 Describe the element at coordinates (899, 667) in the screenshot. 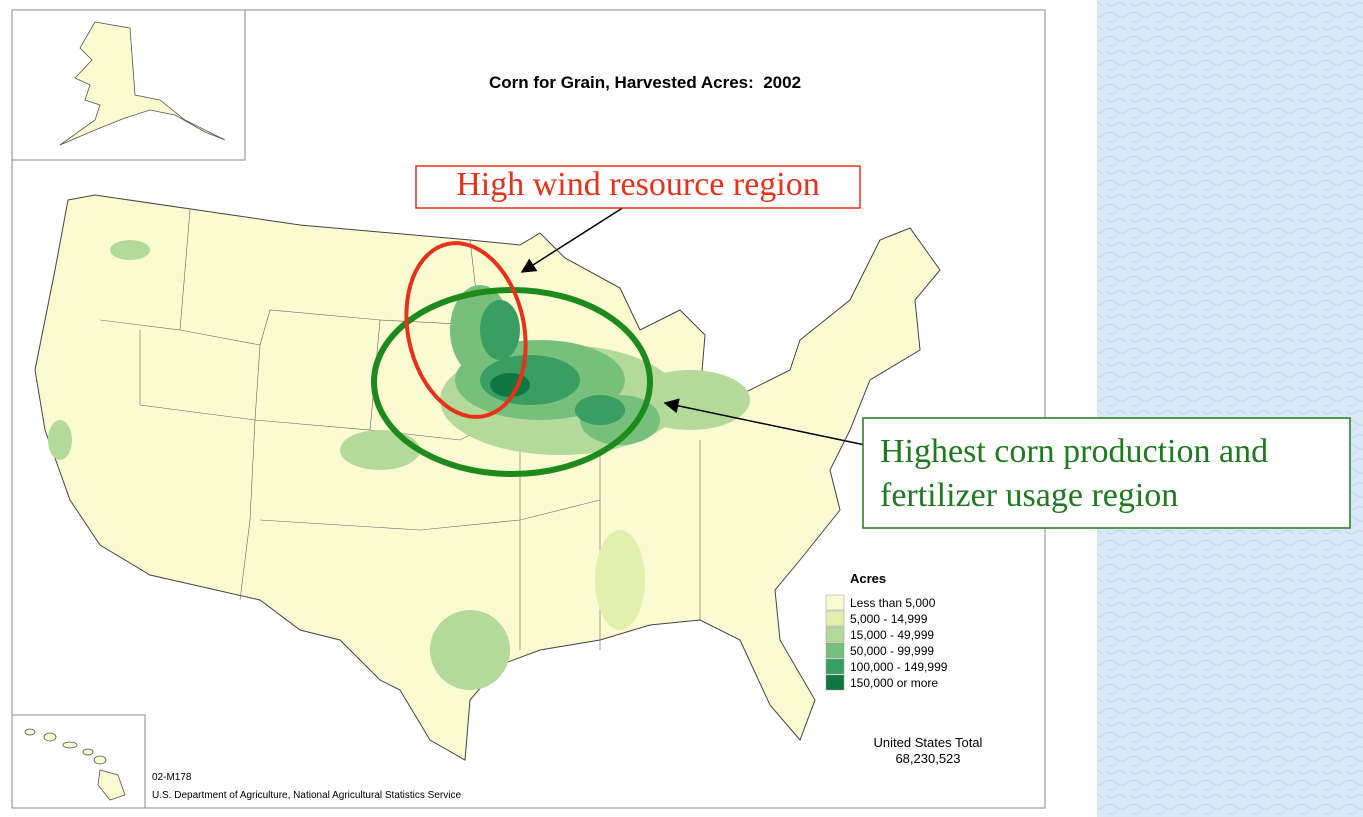

I see `legend-label: 100,000 - 149,999` at that location.